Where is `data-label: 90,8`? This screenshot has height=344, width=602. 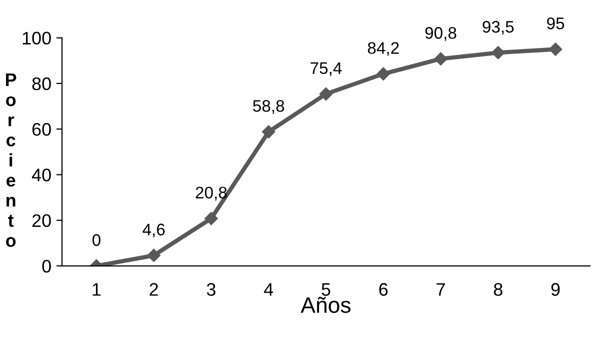 data-label: 90,8 is located at coordinates (440, 34).